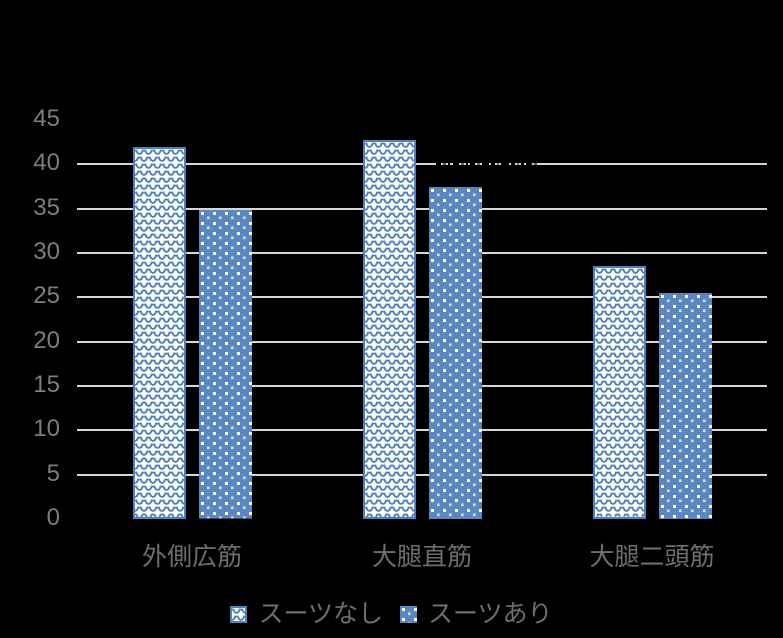 The width and height of the screenshot is (783, 638). I want to click on y-tick-label-40: 40, so click(46, 163).